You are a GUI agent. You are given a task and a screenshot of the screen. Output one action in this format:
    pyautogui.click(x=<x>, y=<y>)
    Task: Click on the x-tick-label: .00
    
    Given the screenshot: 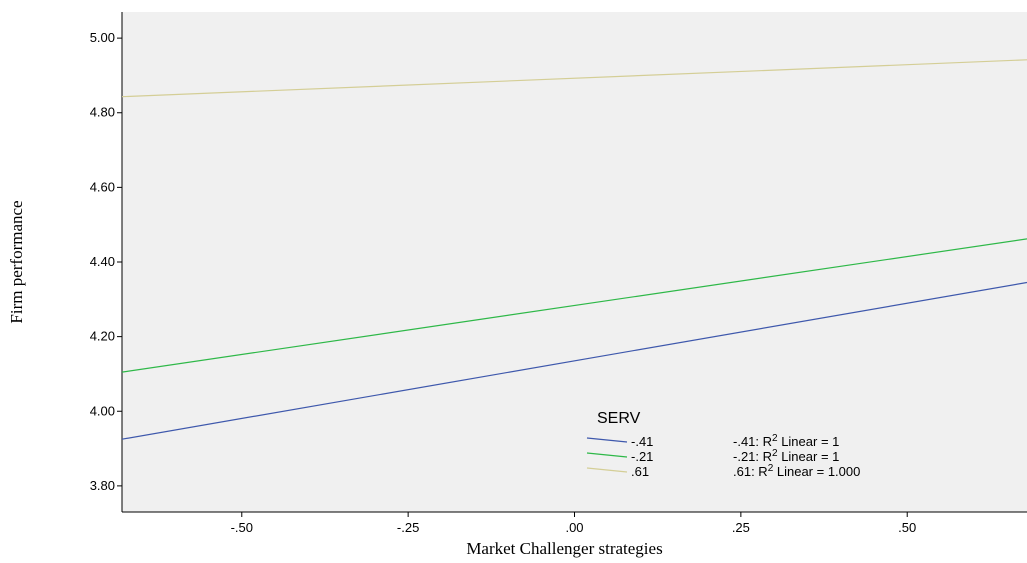 What is the action you would take?
    pyautogui.click(x=574, y=527)
    